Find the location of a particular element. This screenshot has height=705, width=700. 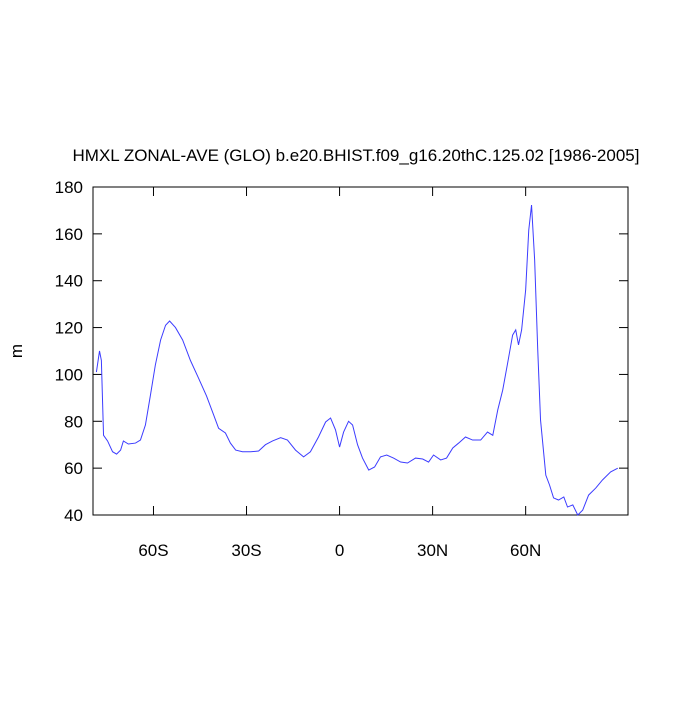

y-tick-label: 40 is located at coordinates (73, 515).